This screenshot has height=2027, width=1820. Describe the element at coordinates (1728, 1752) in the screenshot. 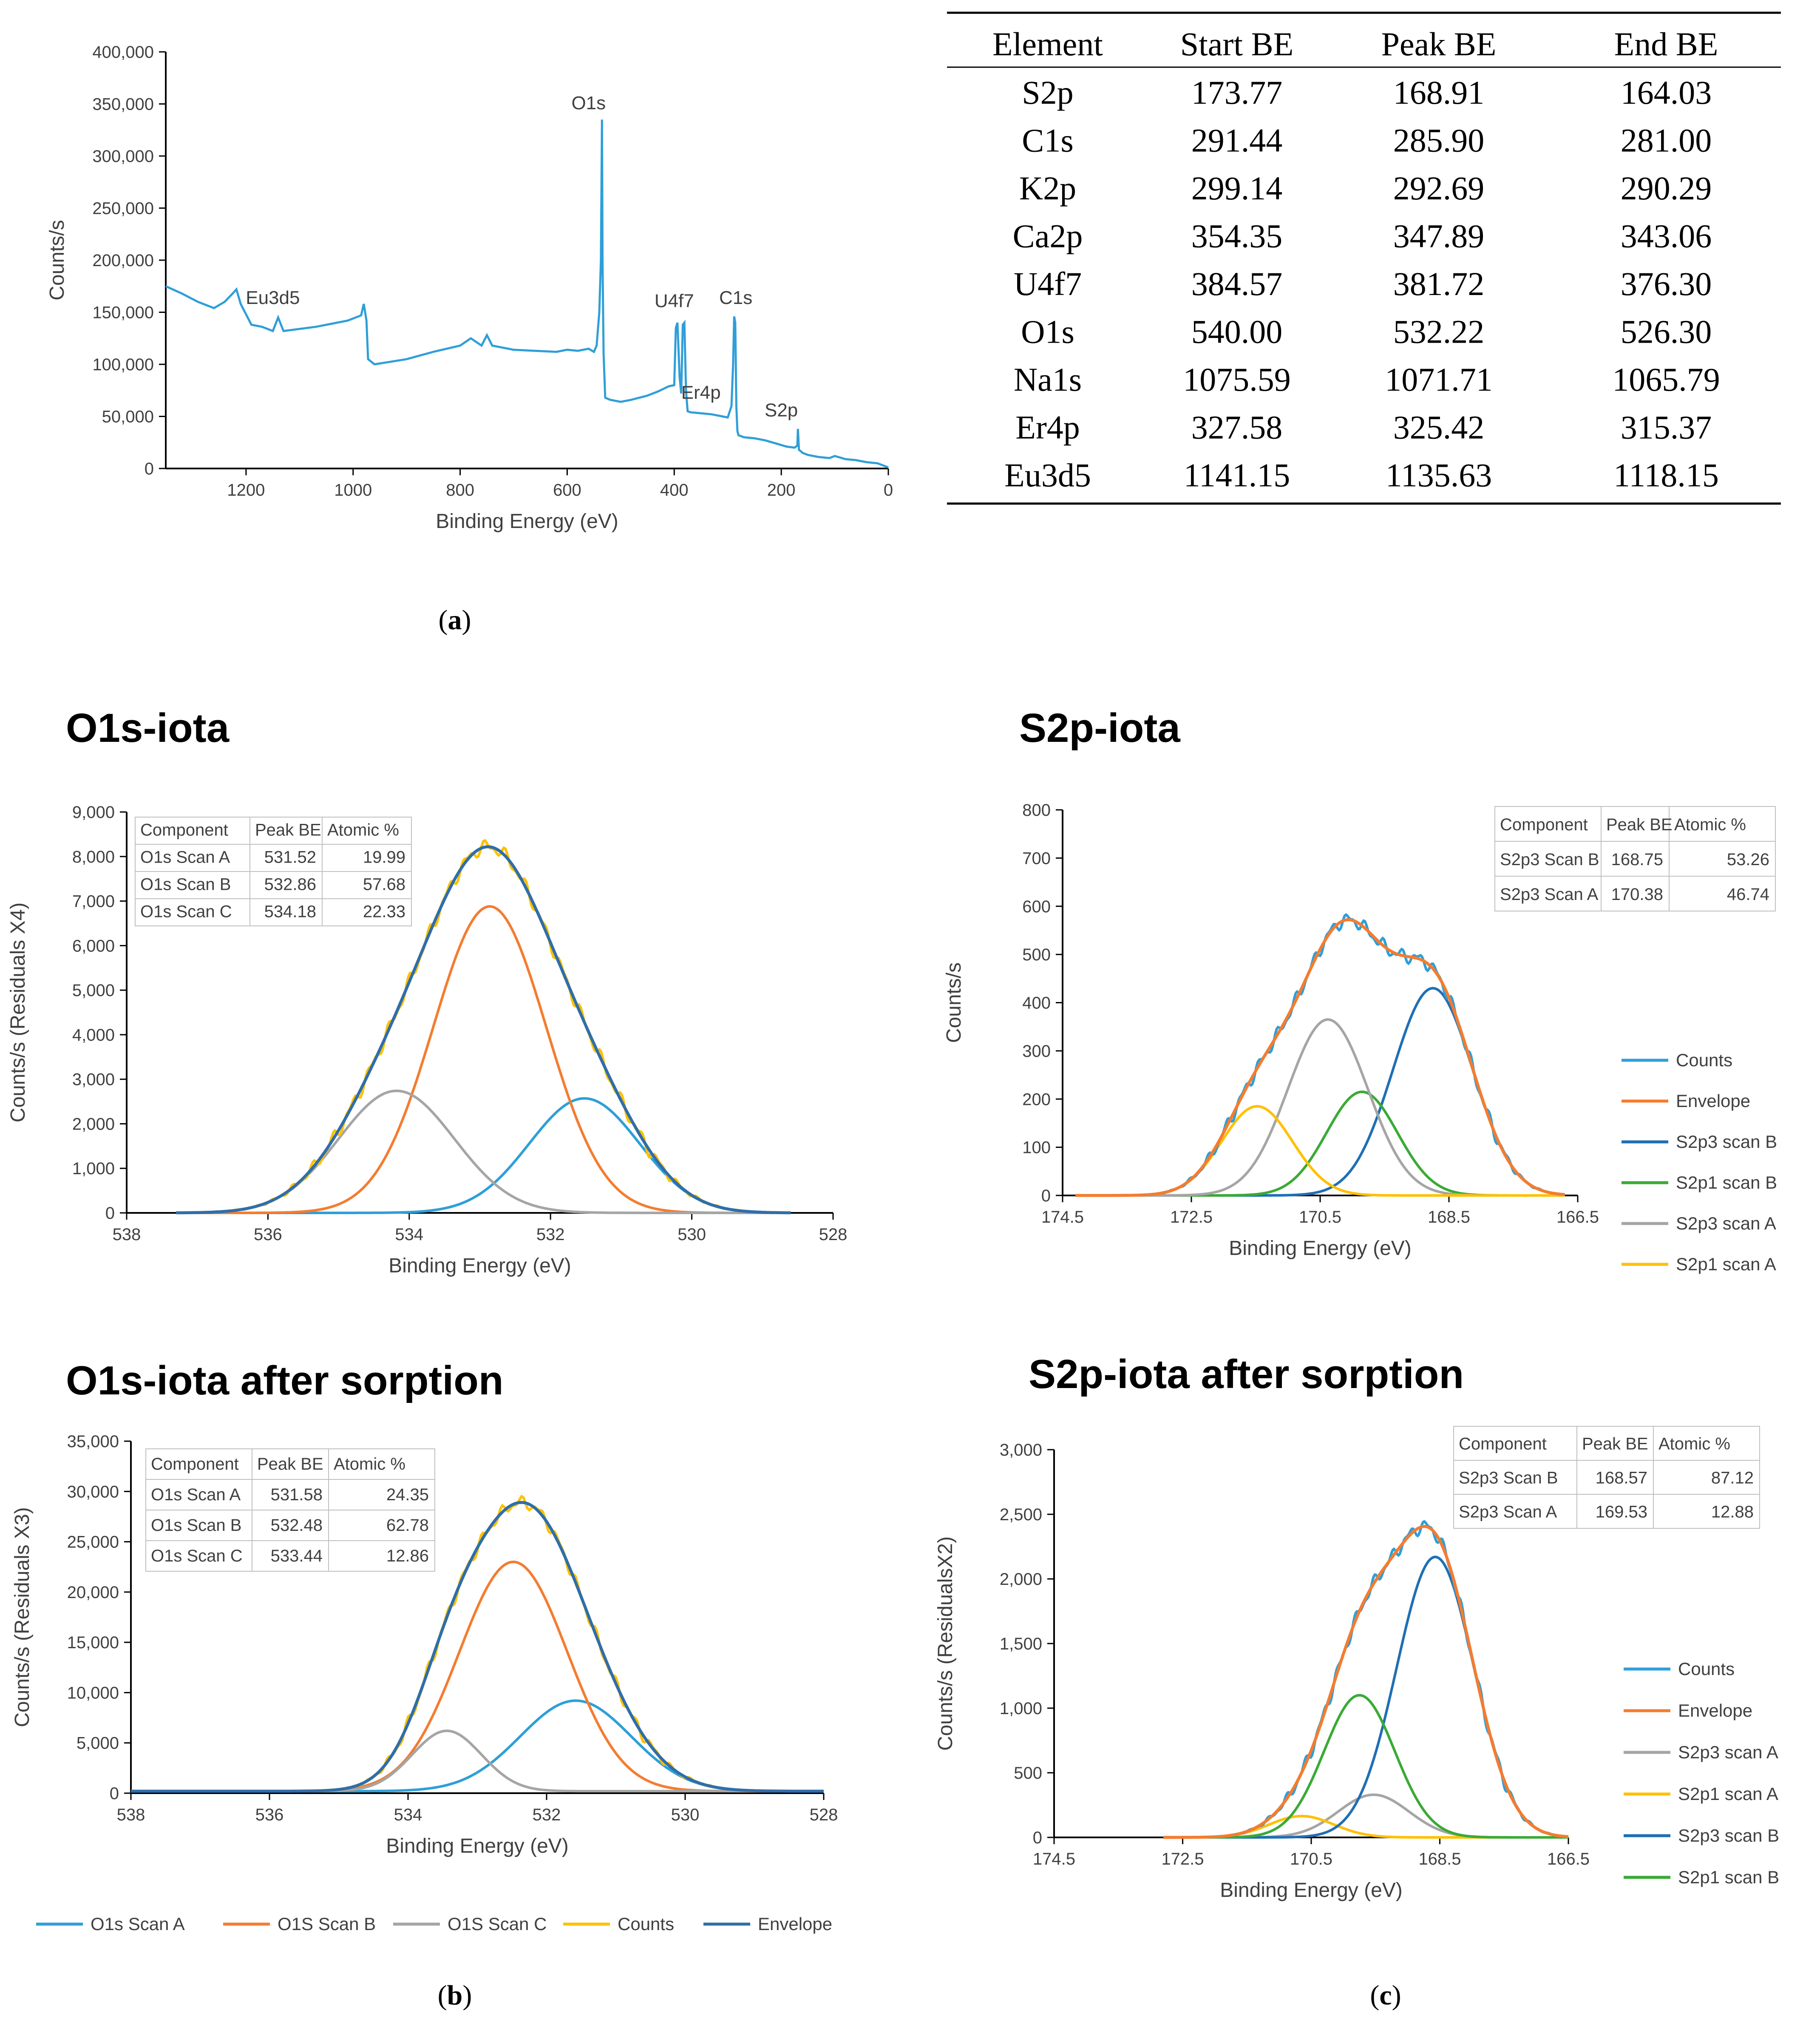

I see `legend-label: S2p3 scan A` at that location.